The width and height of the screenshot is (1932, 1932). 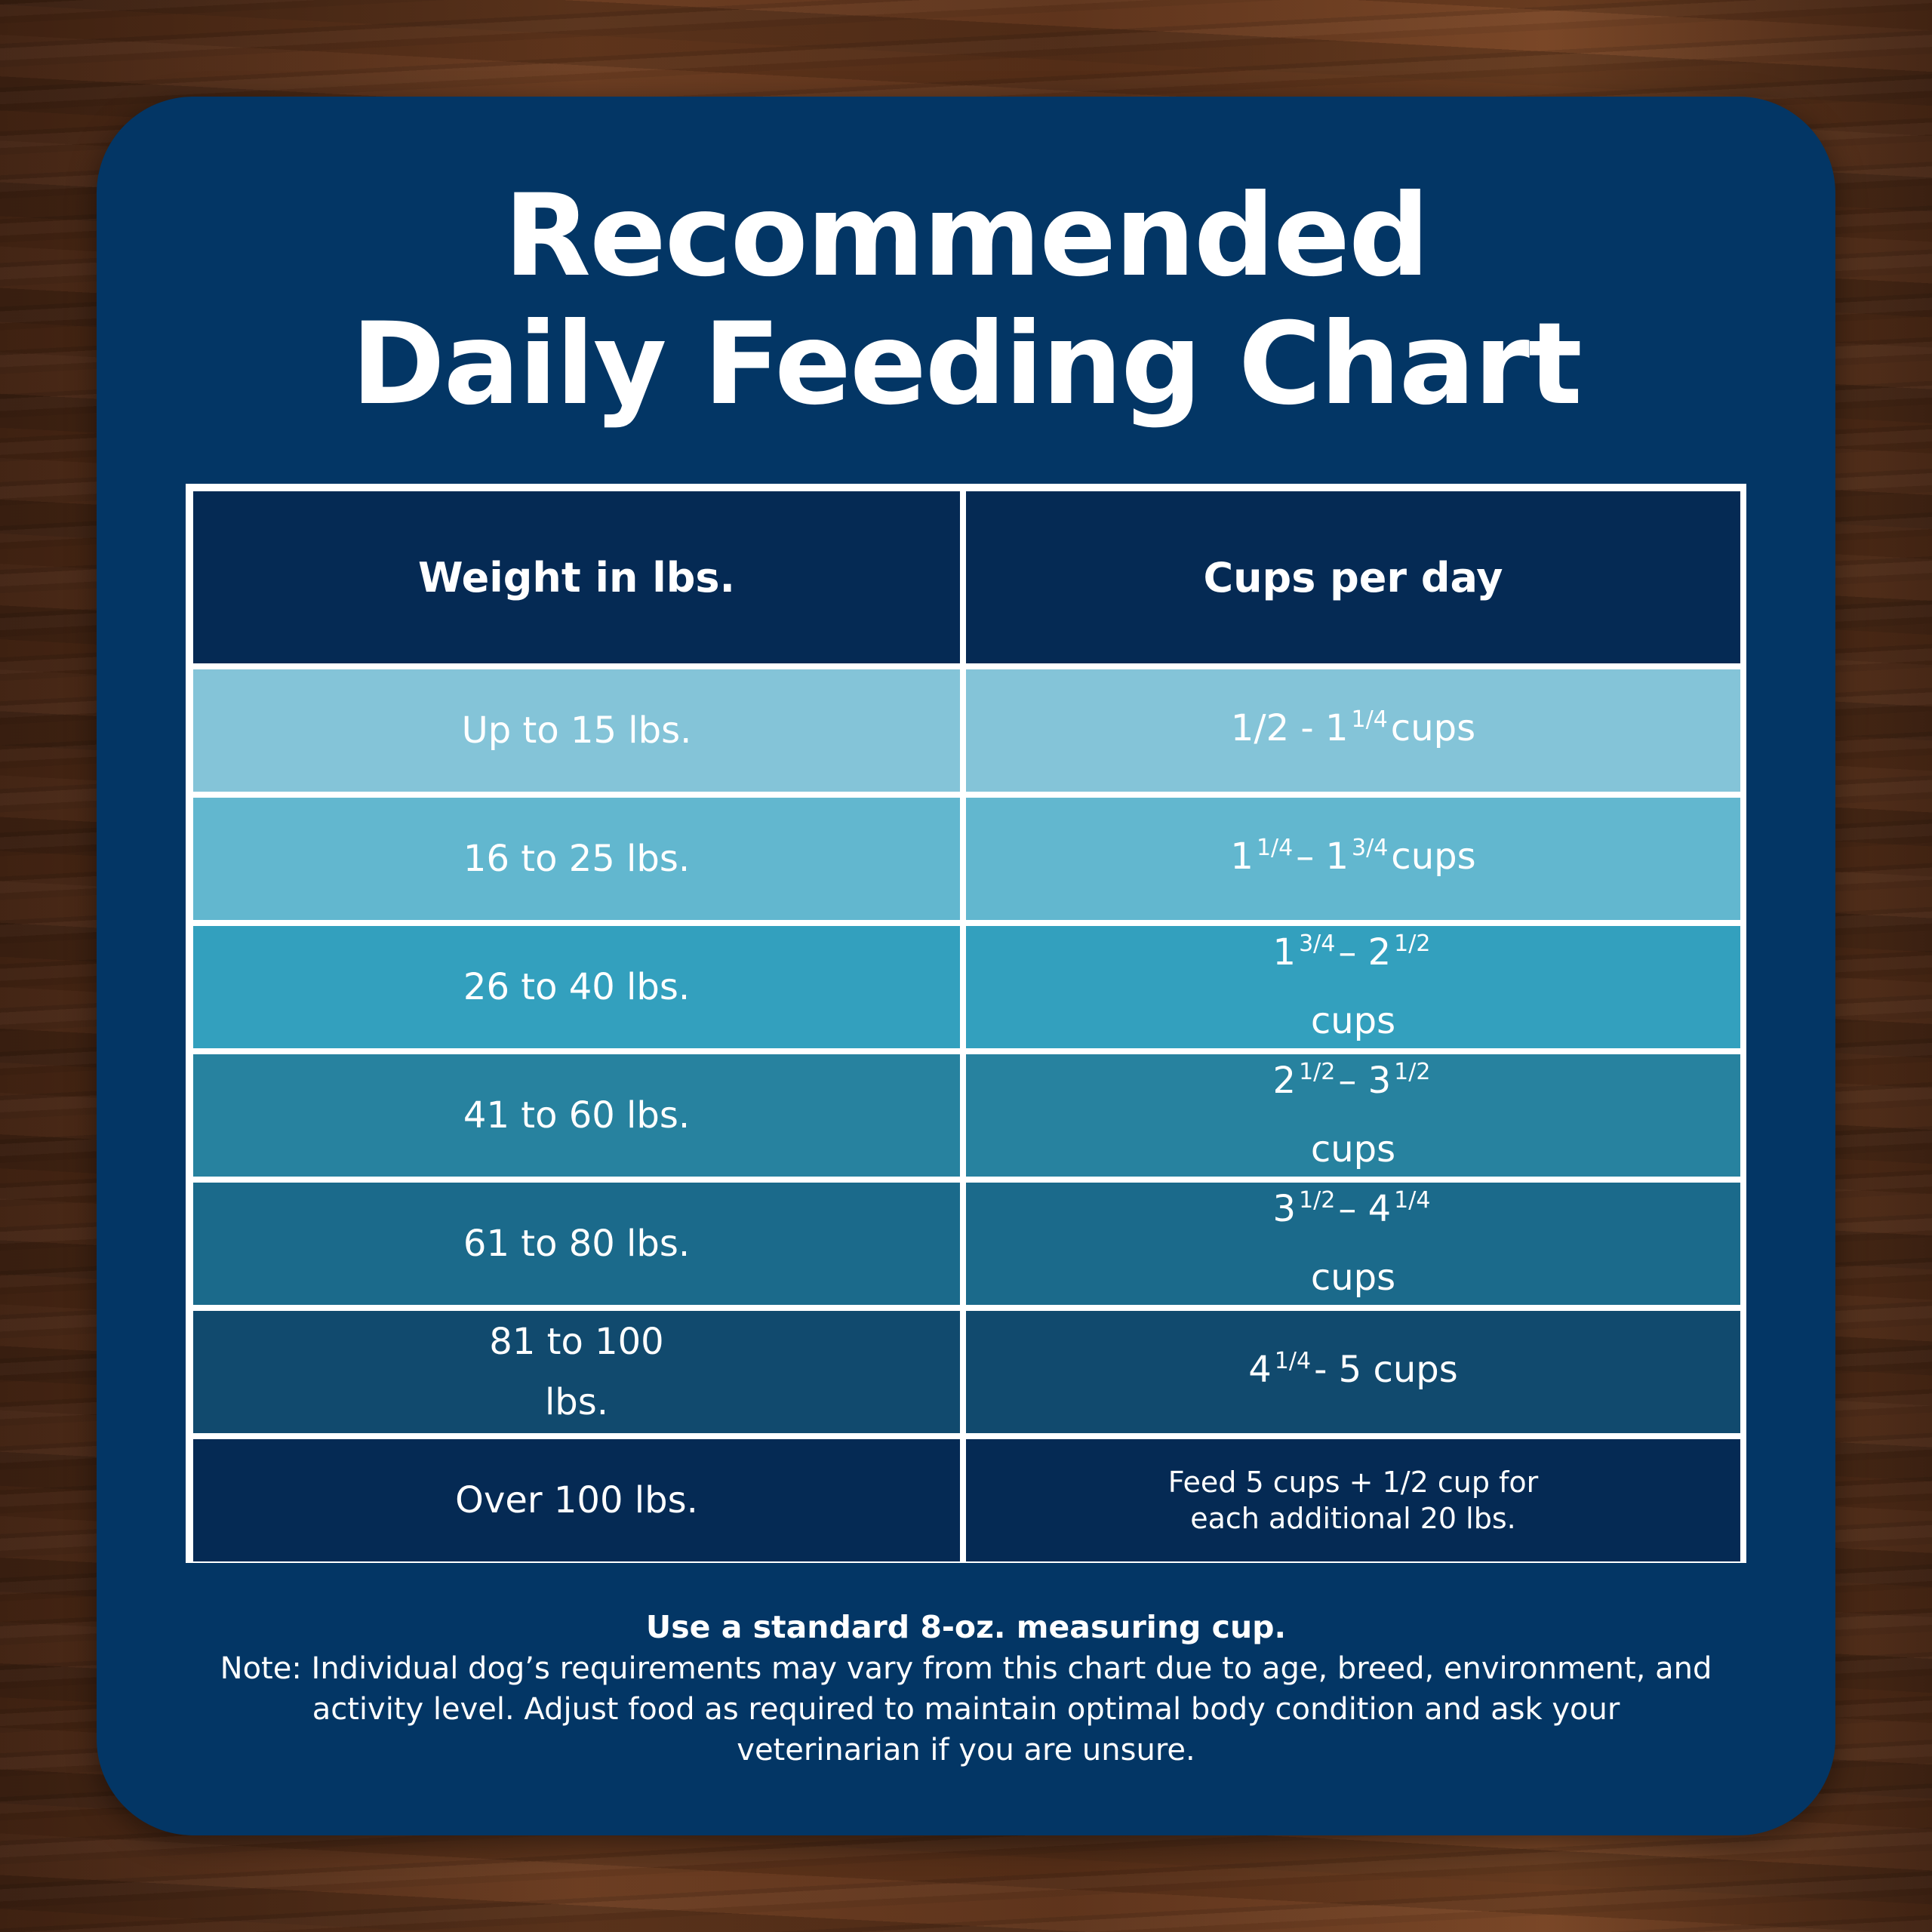 I want to click on chart-title: Recommended Daily Feeding Chart, so click(x=966, y=300).